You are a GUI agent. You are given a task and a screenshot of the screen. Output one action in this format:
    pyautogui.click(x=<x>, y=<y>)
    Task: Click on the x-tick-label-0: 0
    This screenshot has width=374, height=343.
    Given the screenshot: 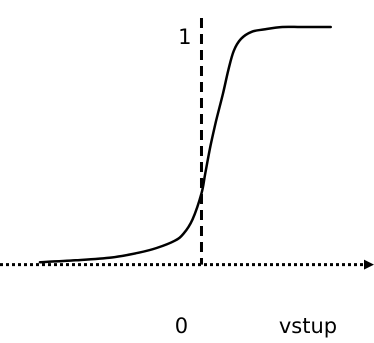 What is the action you would take?
    pyautogui.click(x=181, y=326)
    